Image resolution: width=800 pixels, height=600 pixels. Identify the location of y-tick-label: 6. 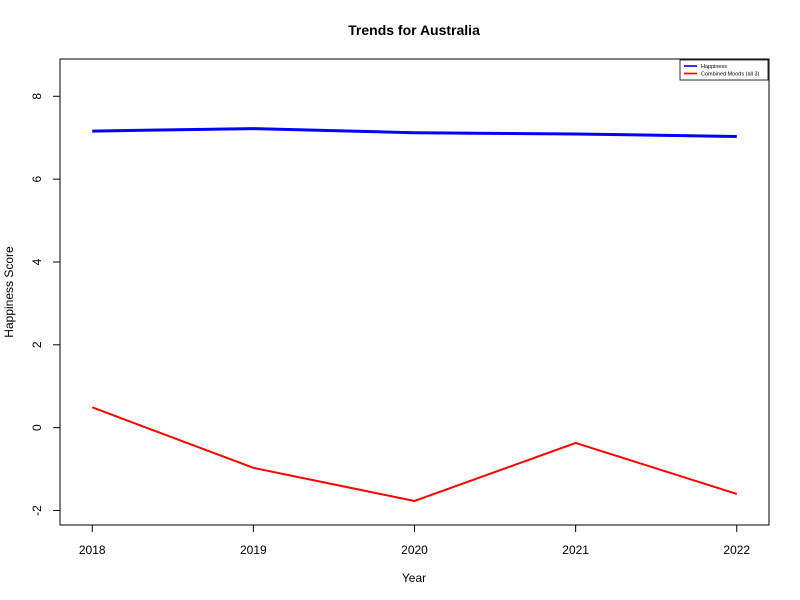
(37, 178).